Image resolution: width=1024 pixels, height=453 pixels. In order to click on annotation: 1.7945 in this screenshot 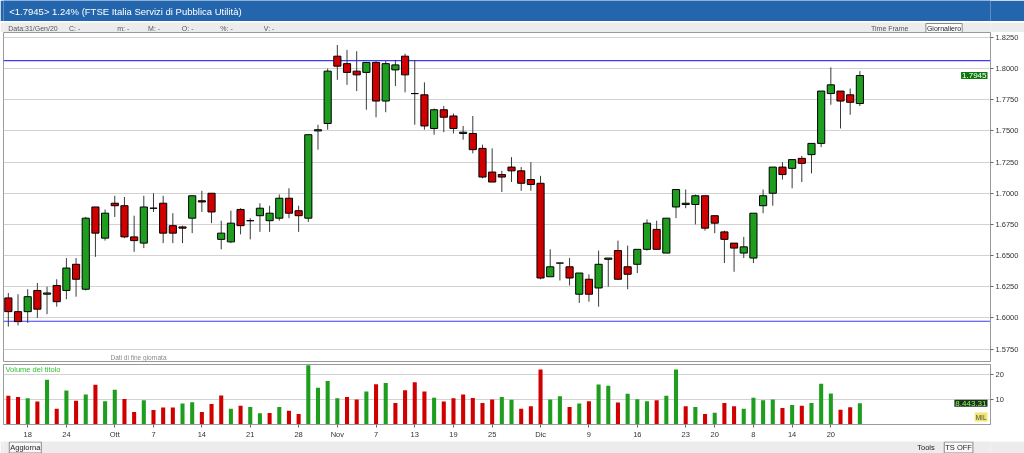, I will do `click(975, 75)`.